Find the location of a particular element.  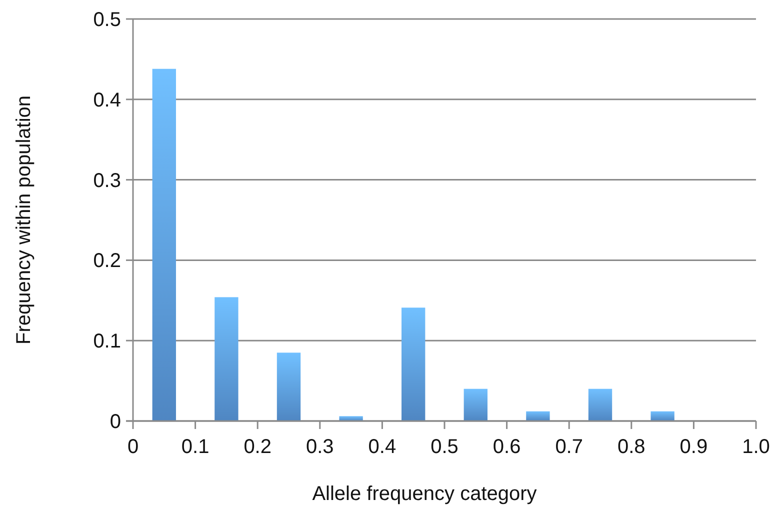

y-tick-label: 0.5 is located at coordinates (107, 20).